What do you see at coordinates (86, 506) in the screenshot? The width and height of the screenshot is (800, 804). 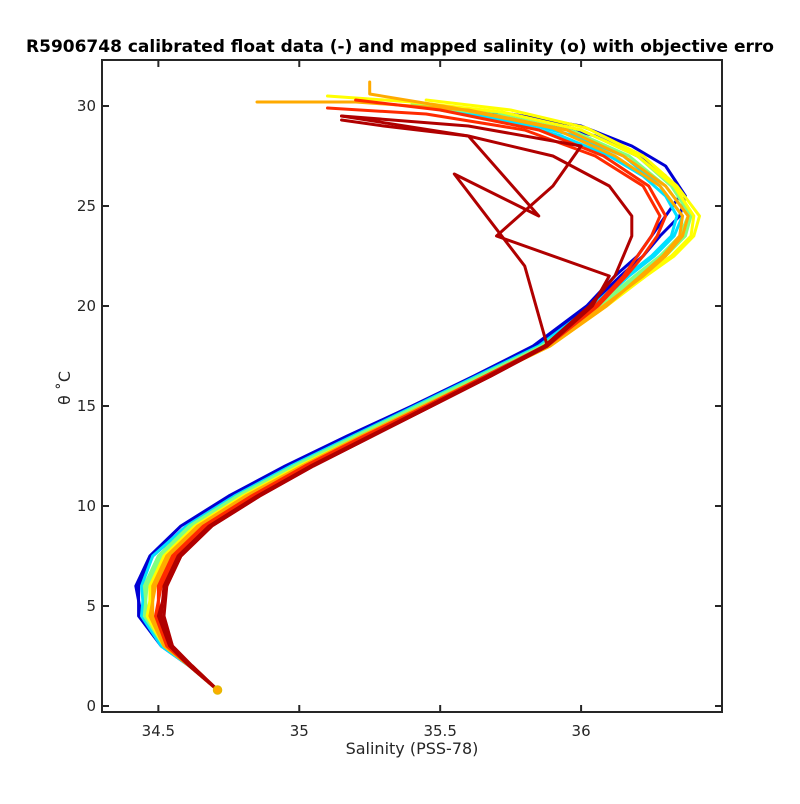 I see `y-tick-label: 10` at bounding box center [86, 506].